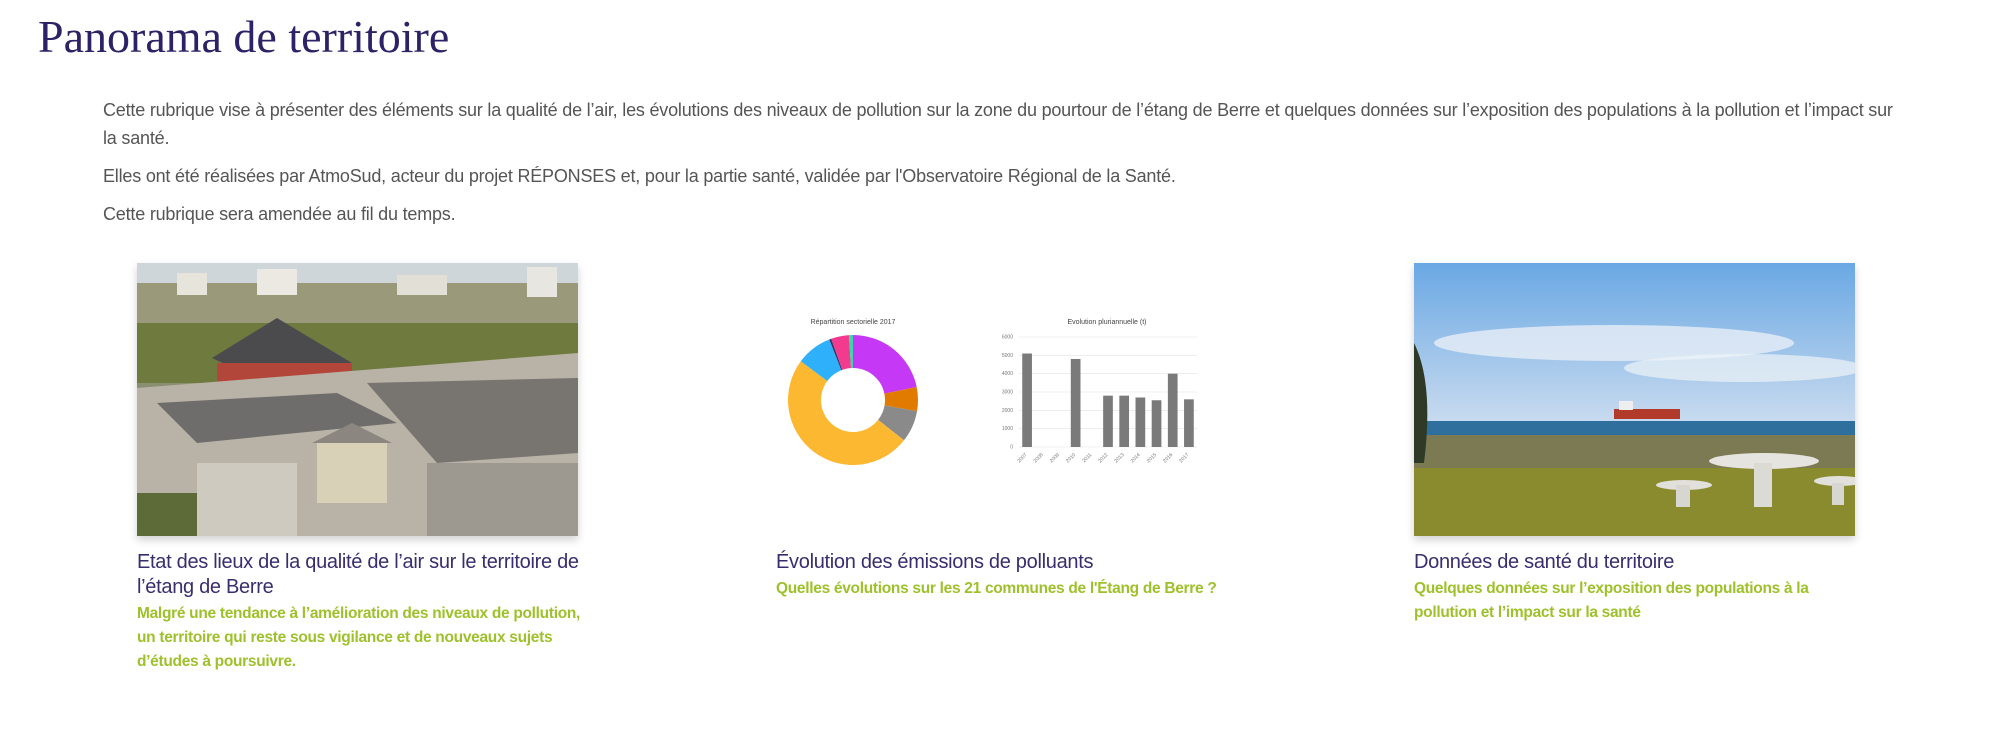  I want to click on bar-chart-title: Evolution pluriannuelle (t), so click(1107, 322).